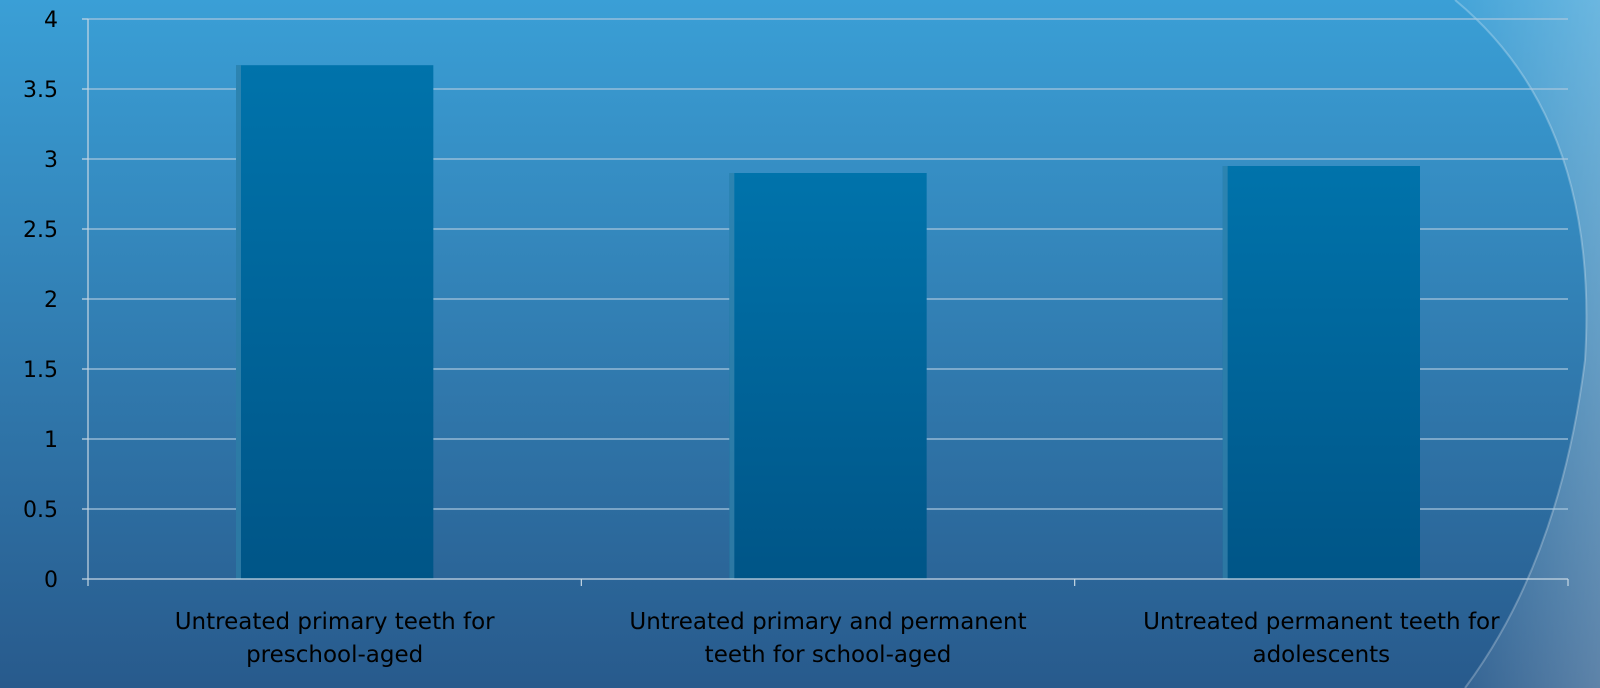 This screenshot has height=688, width=1600. Describe the element at coordinates (1521, 344) in the screenshot. I see `decorative-swoosh-edge` at that location.